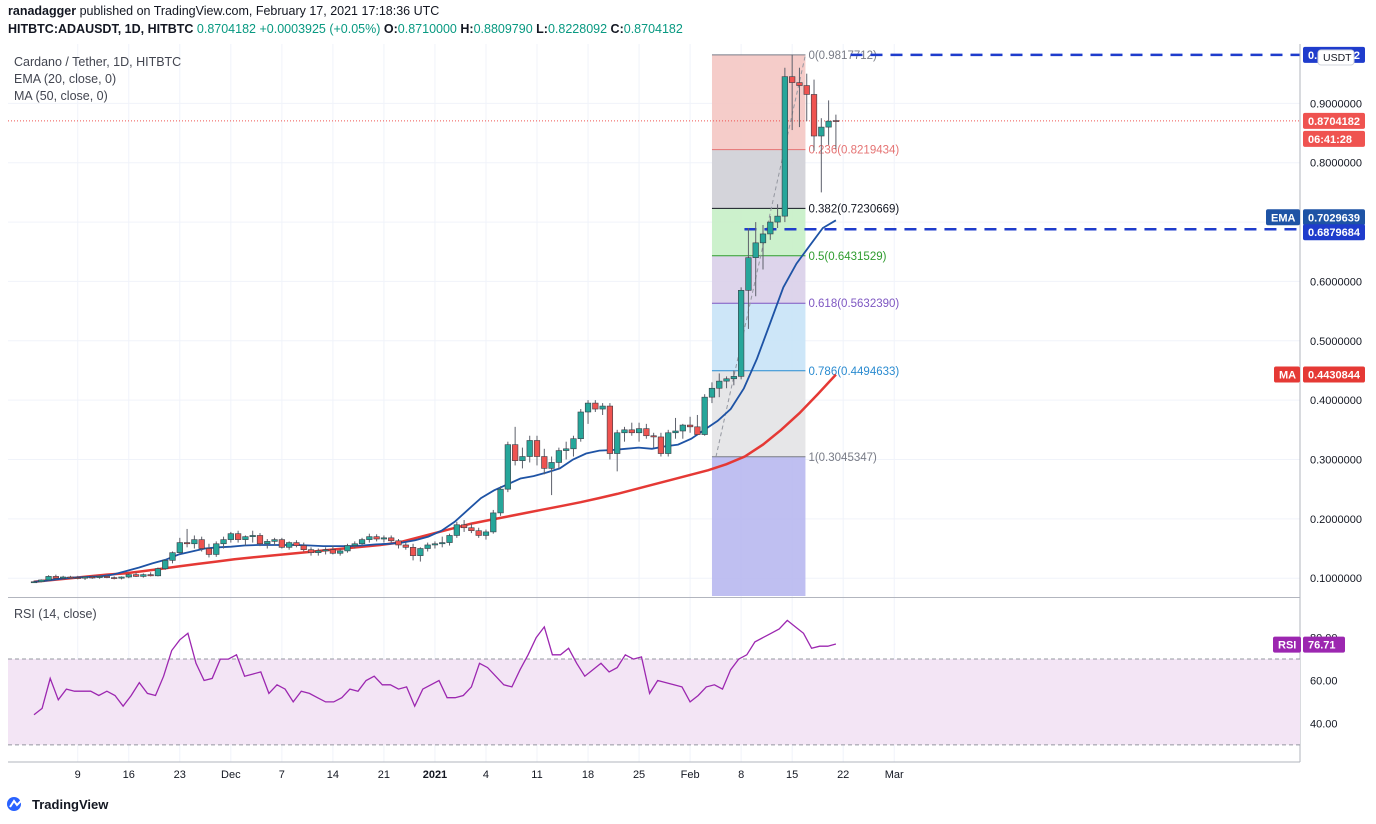 The height and width of the screenshot is (824, 1376). I want to click on y-tick-label: 0.2000000, so click(1336, 520).